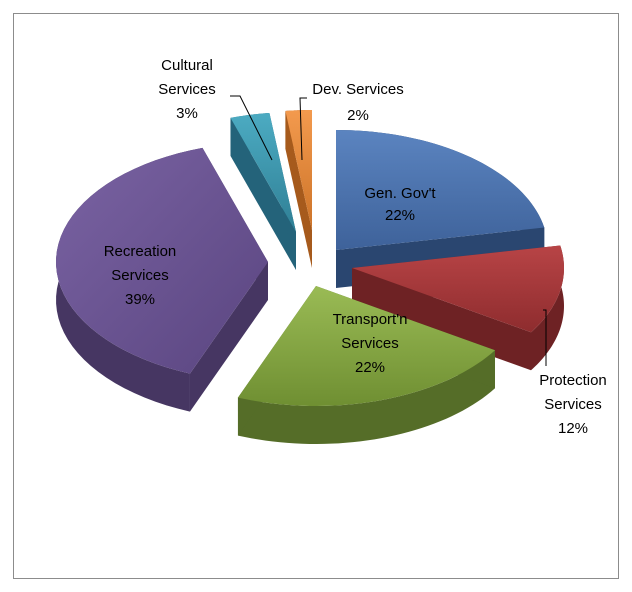 This screenshot has height=592, width=632. I want to click on label-gen-govt-pct: 22%, so click(400, 215).